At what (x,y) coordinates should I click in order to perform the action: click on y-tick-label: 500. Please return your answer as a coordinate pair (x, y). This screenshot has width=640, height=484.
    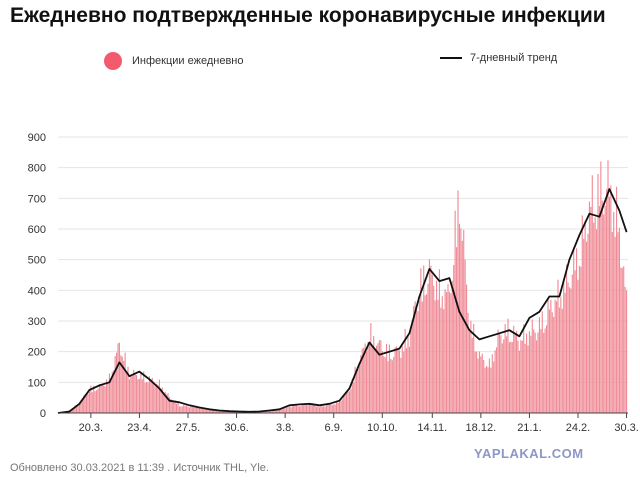
    Looking at the image, I should click on (37, 261).